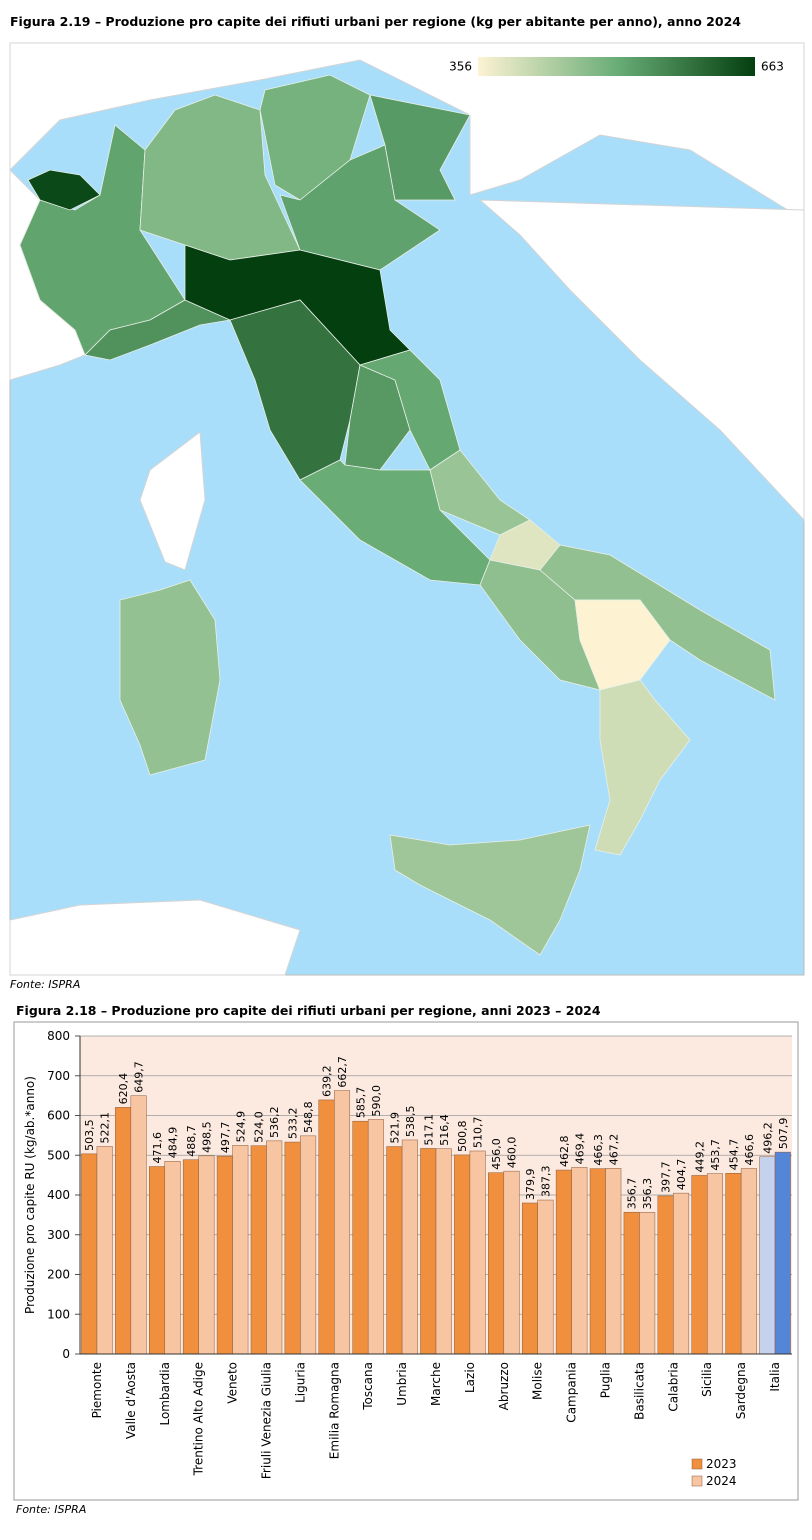  I want to click on legend-swatch, so click(697, 1464).